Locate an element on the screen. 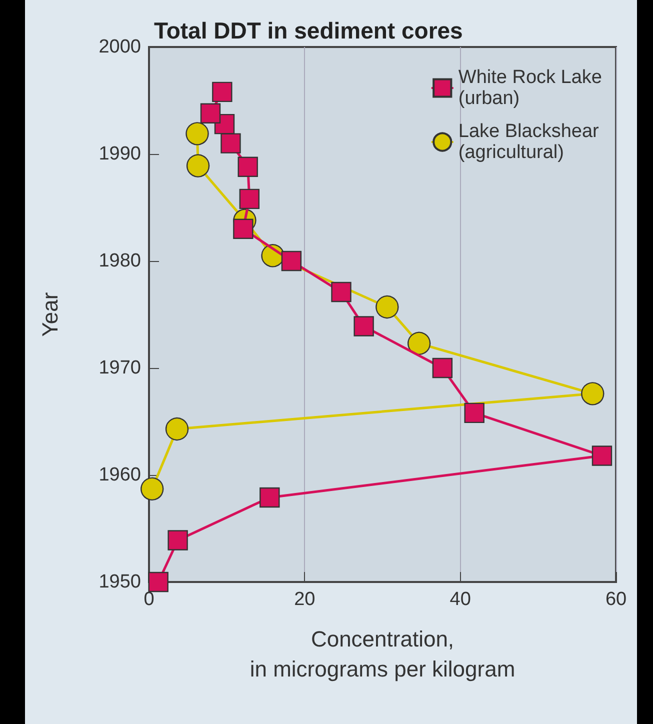  y-axis-title: Year is located at coordinates (50, 314).